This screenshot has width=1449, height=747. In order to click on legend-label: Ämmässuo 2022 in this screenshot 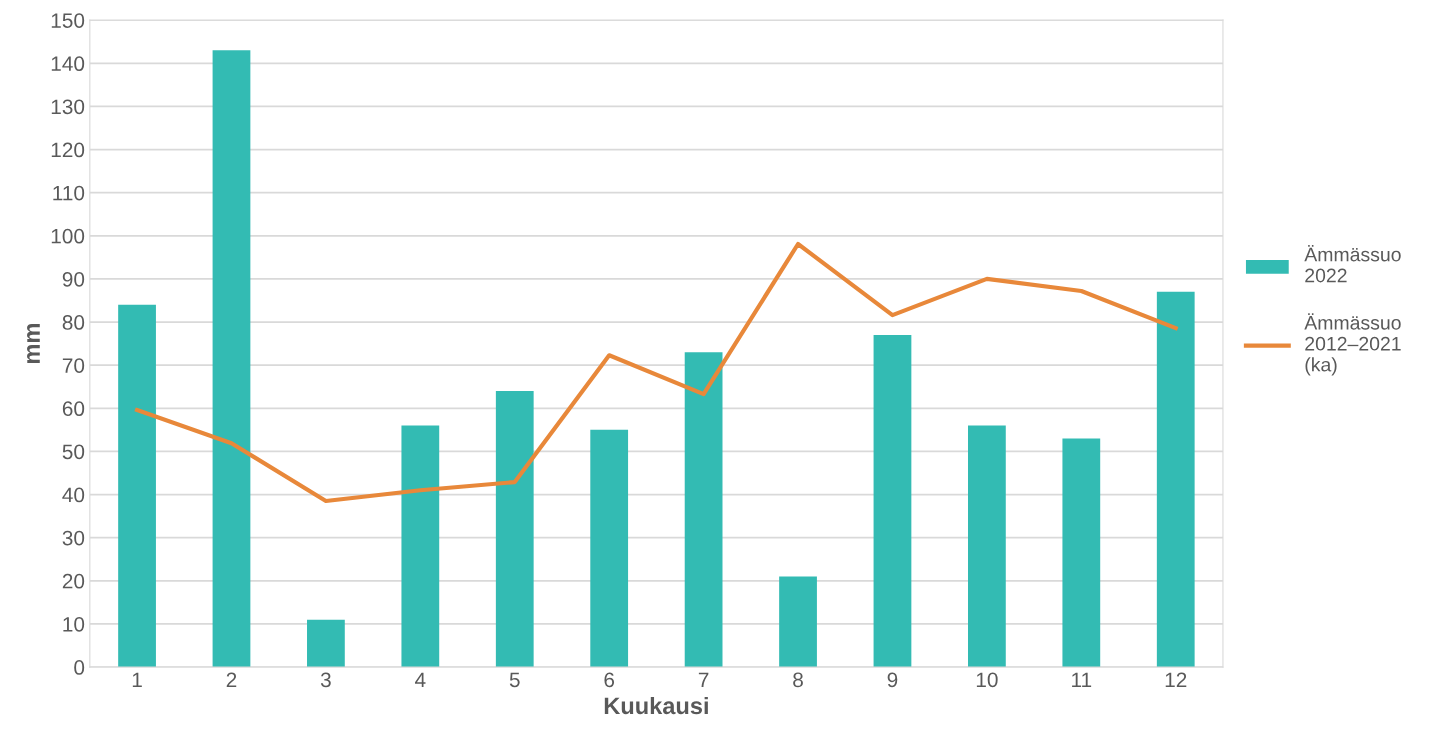, I will do `click(1352, 263)`.